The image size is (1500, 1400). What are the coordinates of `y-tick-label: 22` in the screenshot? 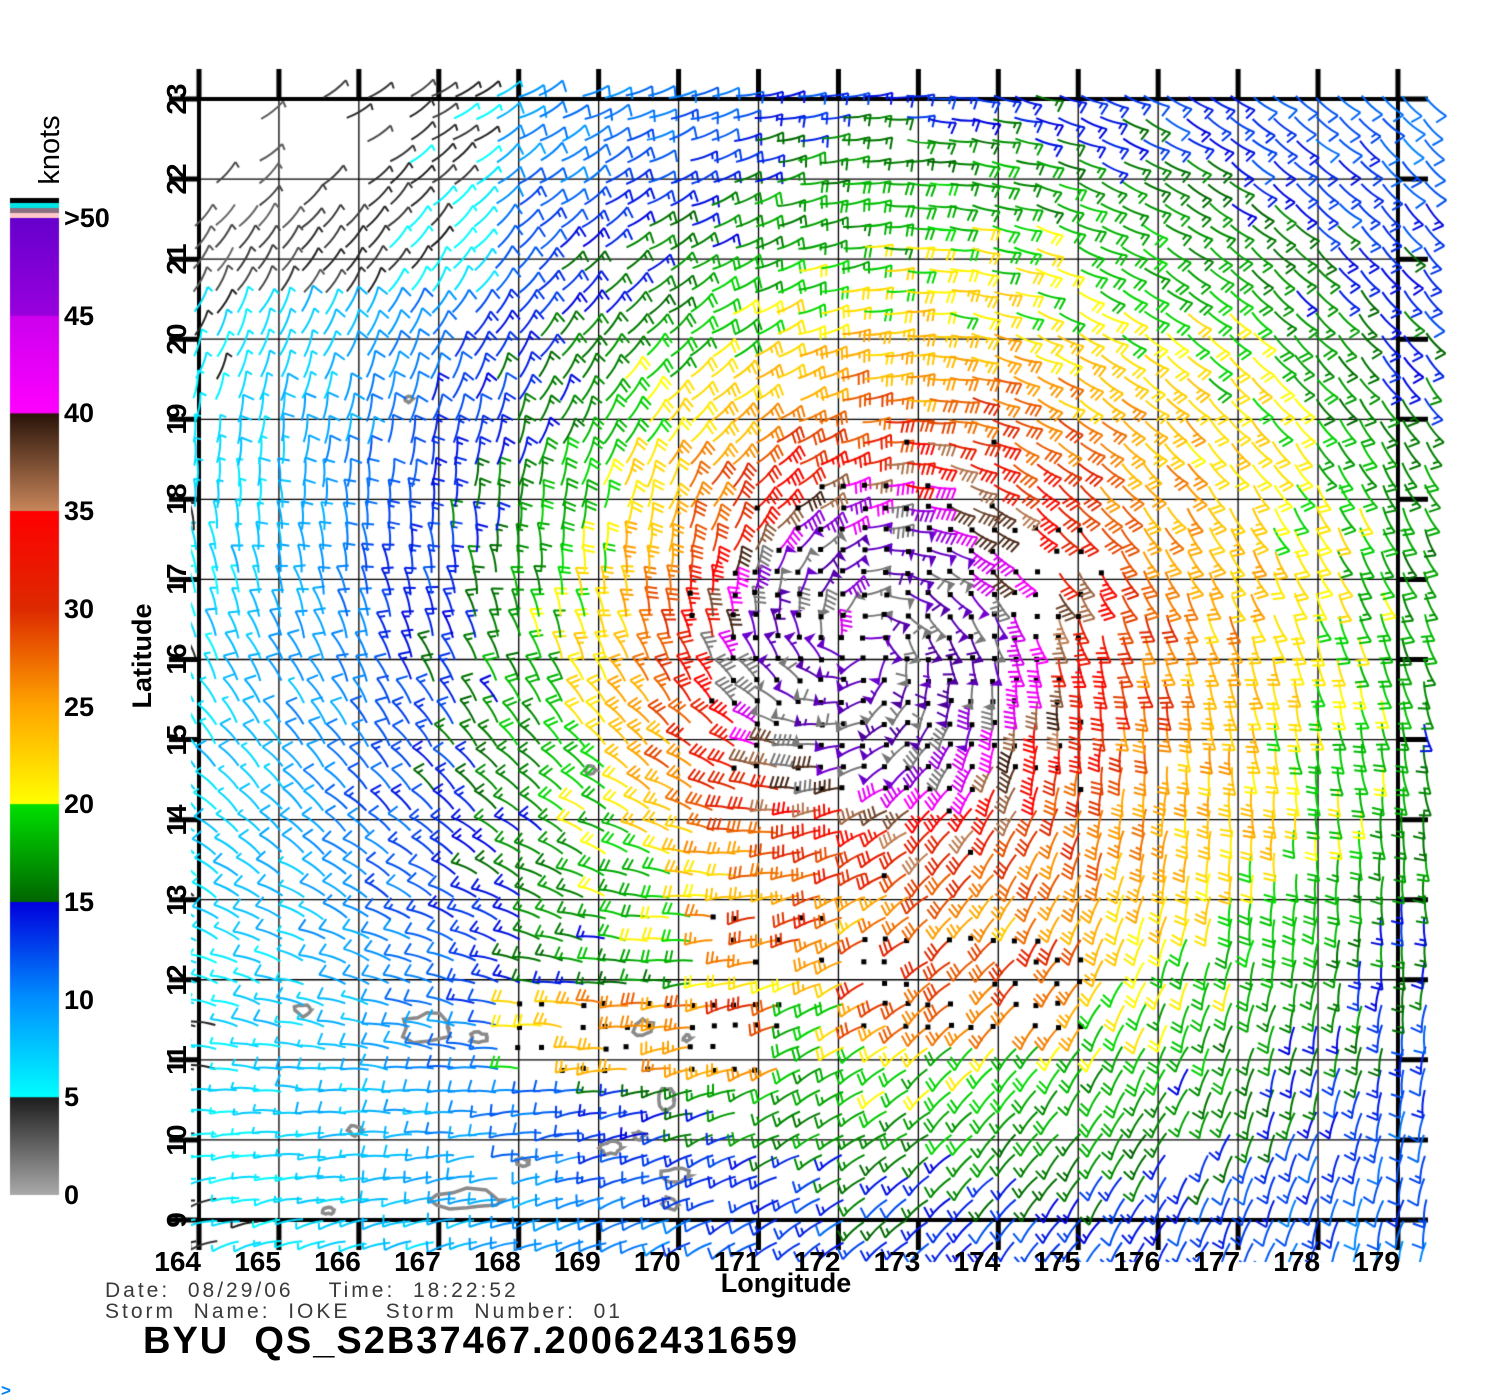 It's located at (176, 179).